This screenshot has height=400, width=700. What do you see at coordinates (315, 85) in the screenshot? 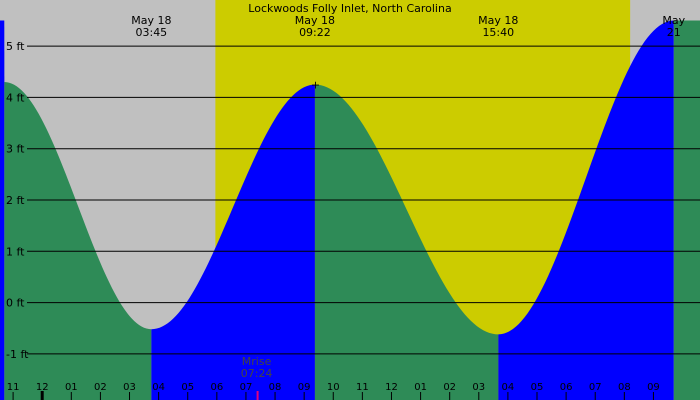
I see `high-tide-marker: +` at bounding box center [315, 85].